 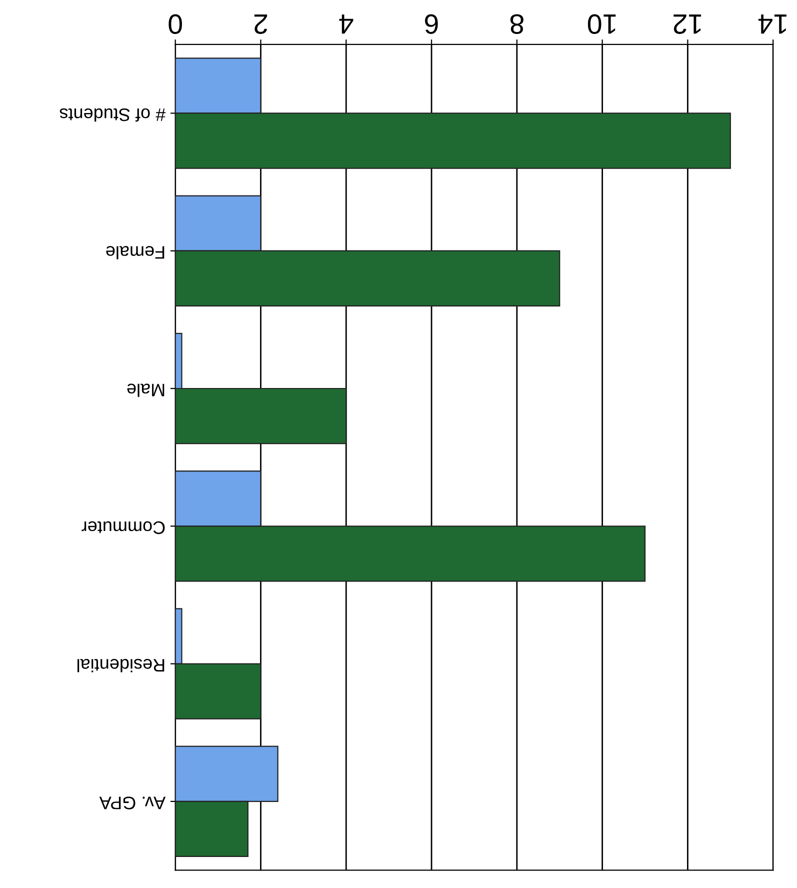 I want to click on x-tick-label: 10, so click(x=602, y=24).